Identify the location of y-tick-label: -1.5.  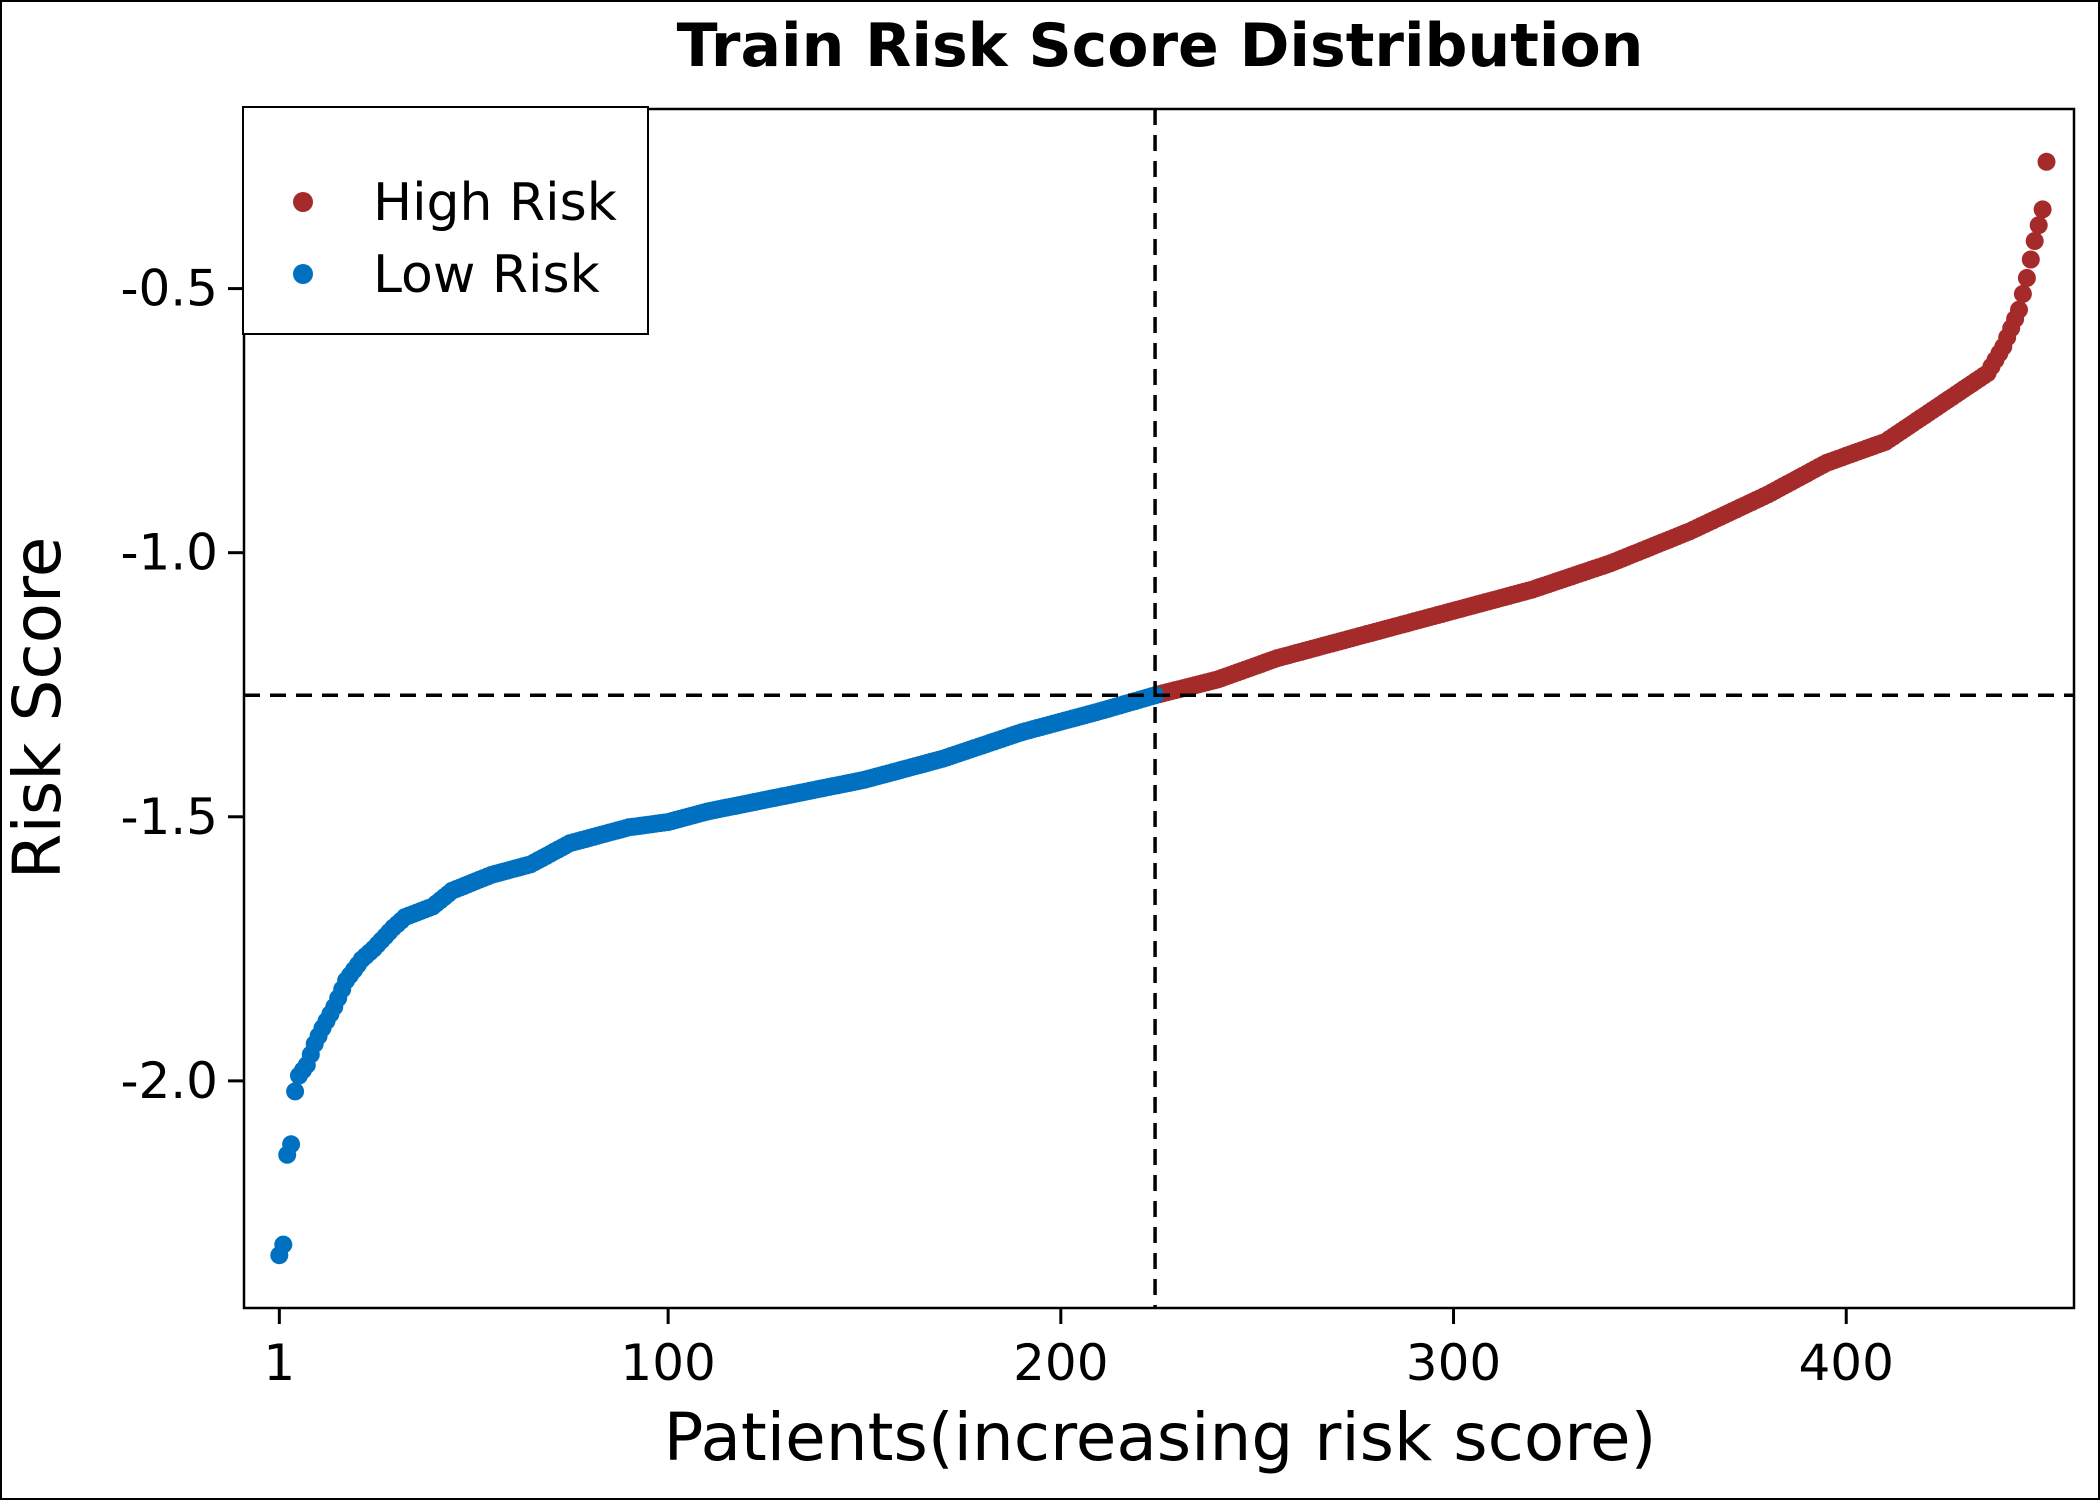
(169, 817).